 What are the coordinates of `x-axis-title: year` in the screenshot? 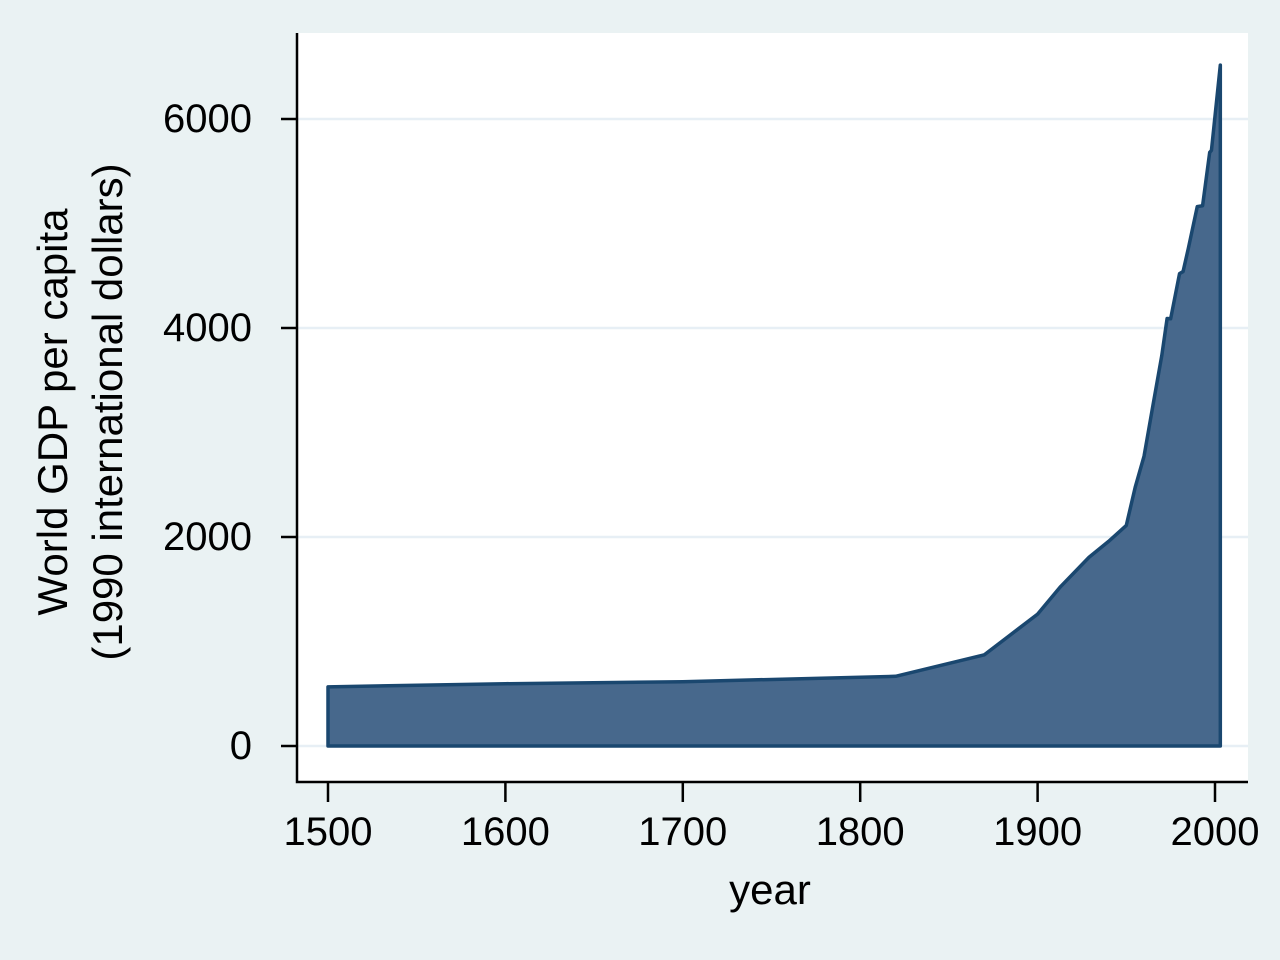 It's located at (770, 889).